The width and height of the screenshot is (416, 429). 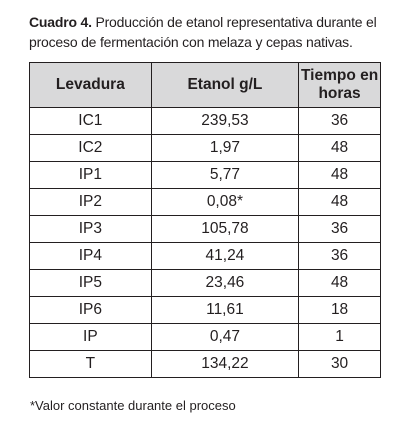 What do you see at coordinates (90, 121) in the screenshot?
I see `cell-levadura: IC1` at bounding box center [90, 121].